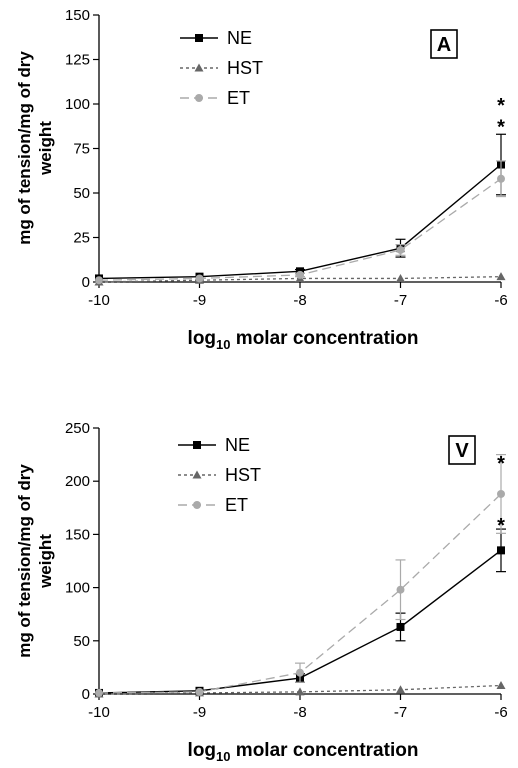 The height and width of the screenshot is (768, 518). Describe the element at coordinates (81, 238) in the screenshot. I see `y-tick-label: 25` at that location.